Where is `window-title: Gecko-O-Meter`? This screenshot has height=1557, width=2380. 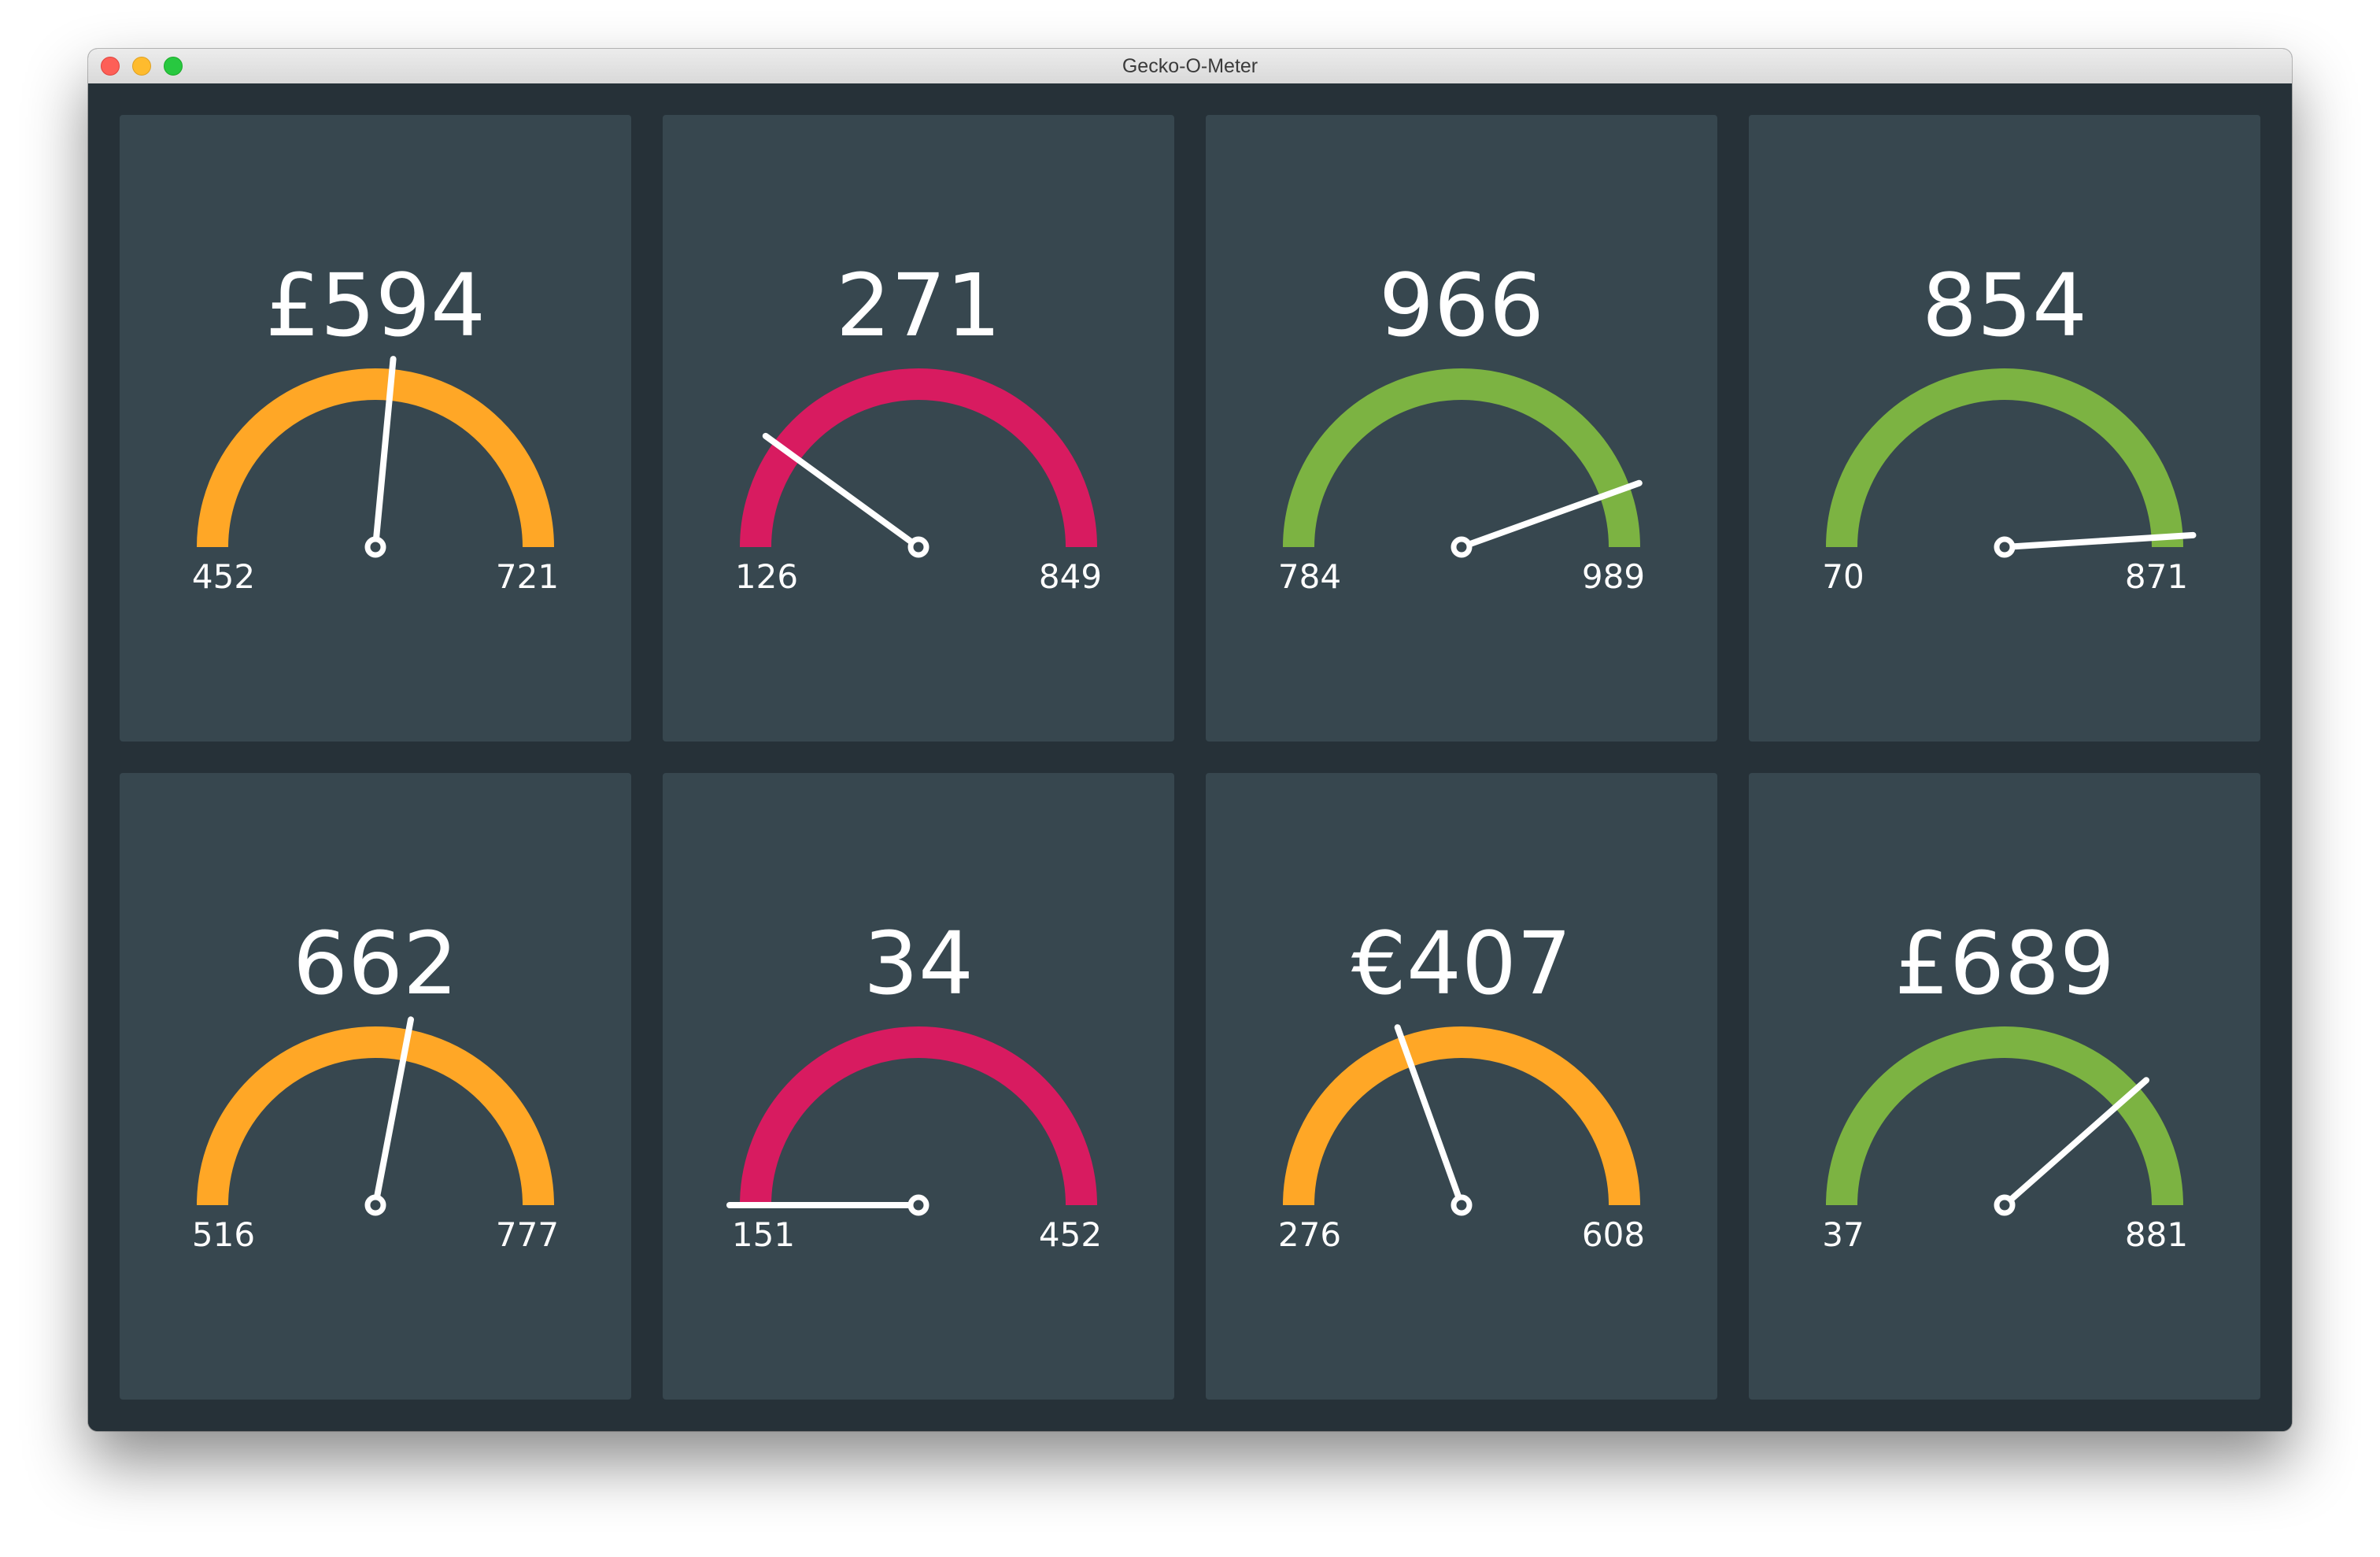
window-title: Gecko-O-Meter is located at coordinates (1190, 66).